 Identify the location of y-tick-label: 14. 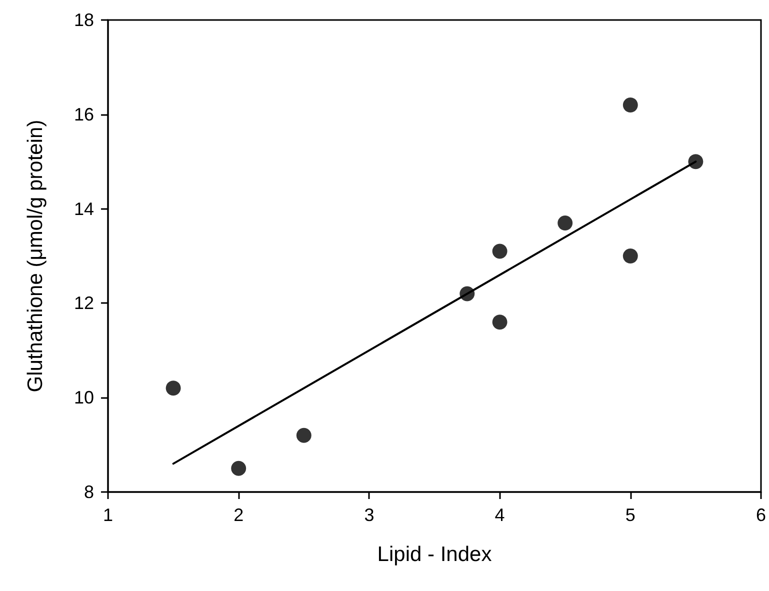
(84, 208).